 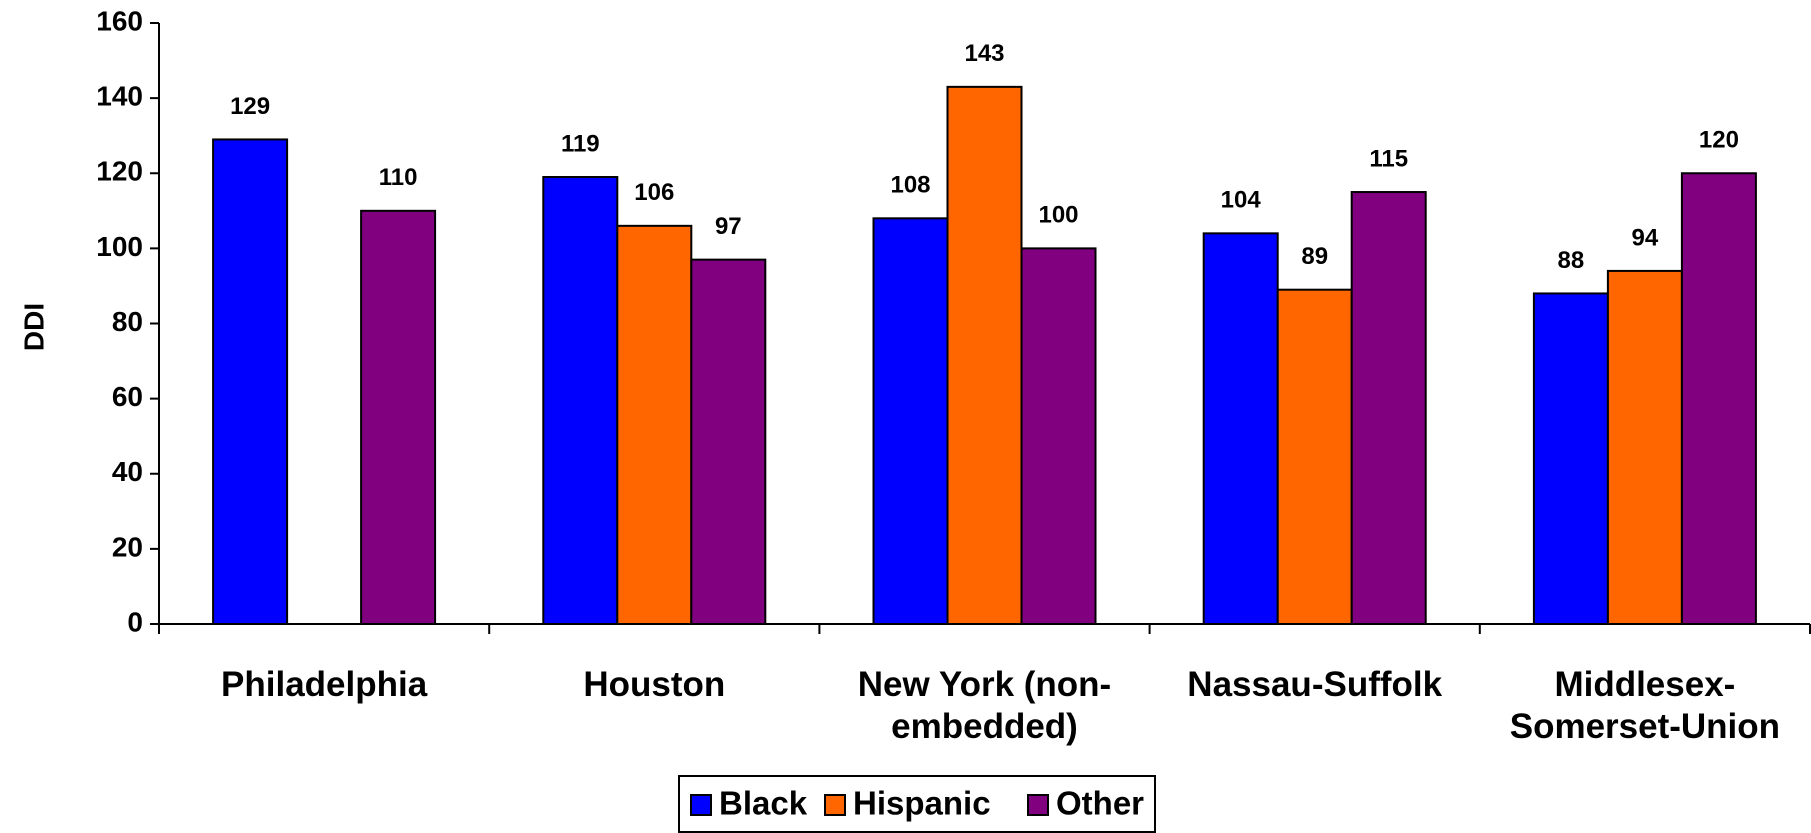 I want to click on y-tick-label: 60, so click(x=127, y=396).